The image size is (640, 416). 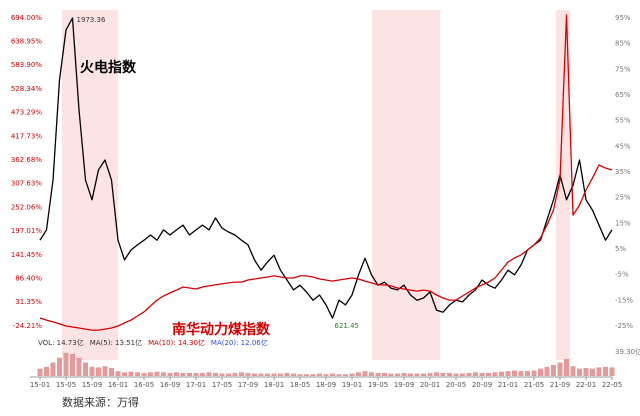 What do you see at coordinates (612, 385) in the screenshot?
I see `x-tick-label: 22-05` at bounding box center [612, 385].